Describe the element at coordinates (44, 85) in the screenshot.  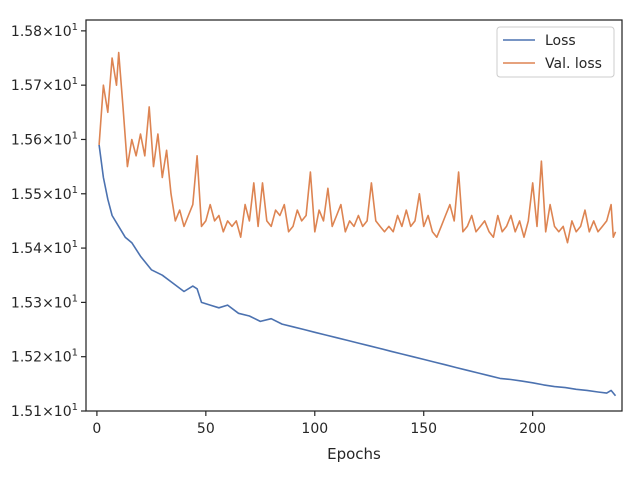
I see `y-tick-label: 1.57×10¹` at that location.